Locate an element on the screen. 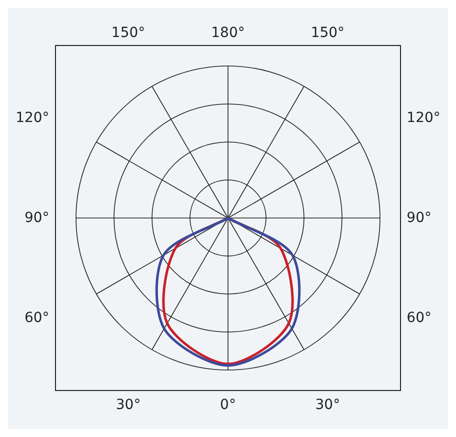 Image resolution: width=456 pixels, height=437 pixels. spoke-label: 0° is located at coordinates (228, 404).